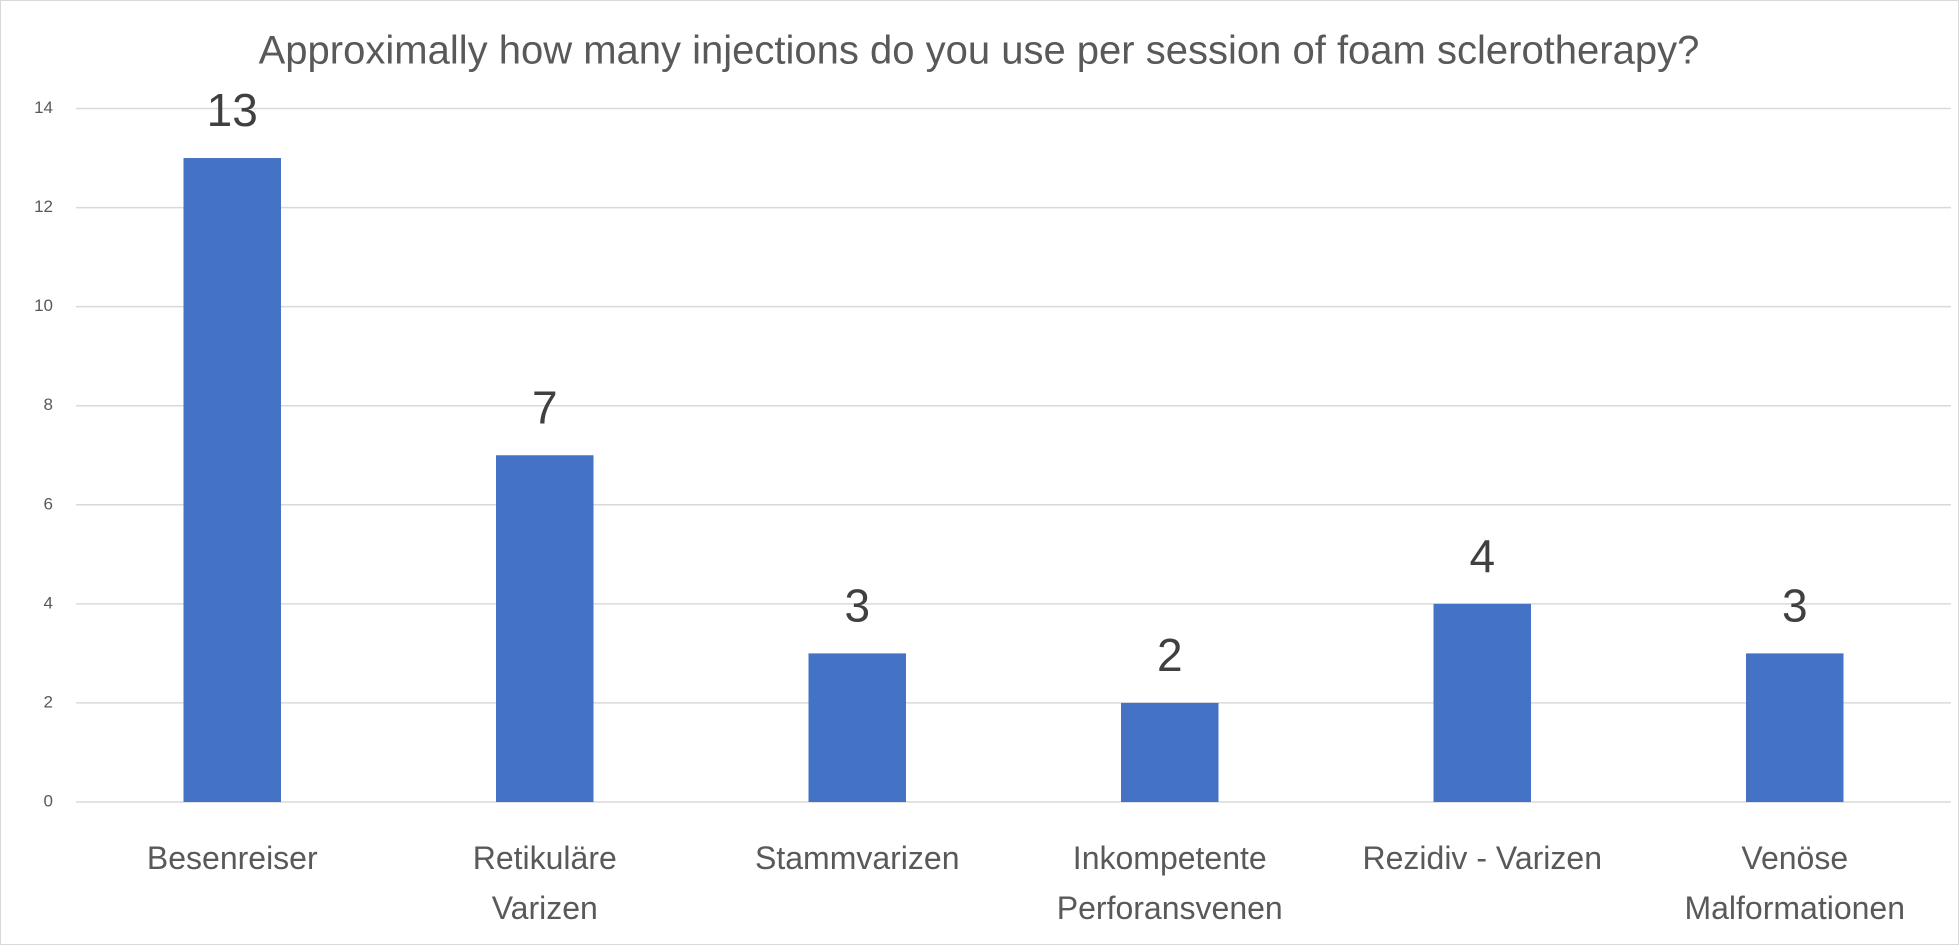  What do you see at coordinates (43, 107) in the screenshot?
I see `y-tick-label: 14` at bounding box center [43, 107].